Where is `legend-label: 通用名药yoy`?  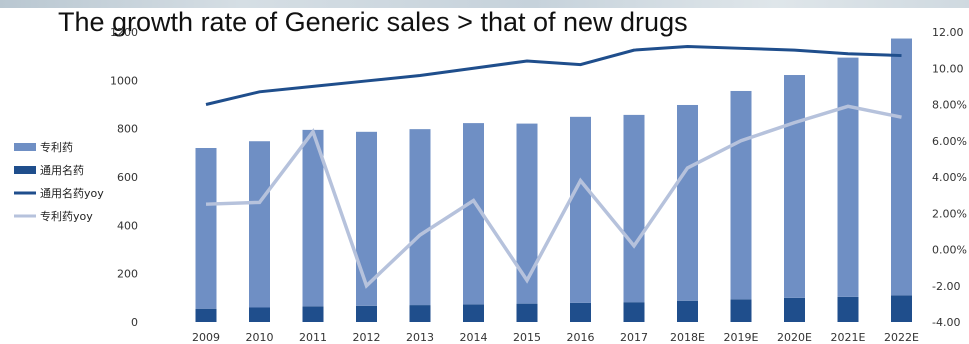 legend-label: 通用名药yoy is located at coordinates (72, 193).